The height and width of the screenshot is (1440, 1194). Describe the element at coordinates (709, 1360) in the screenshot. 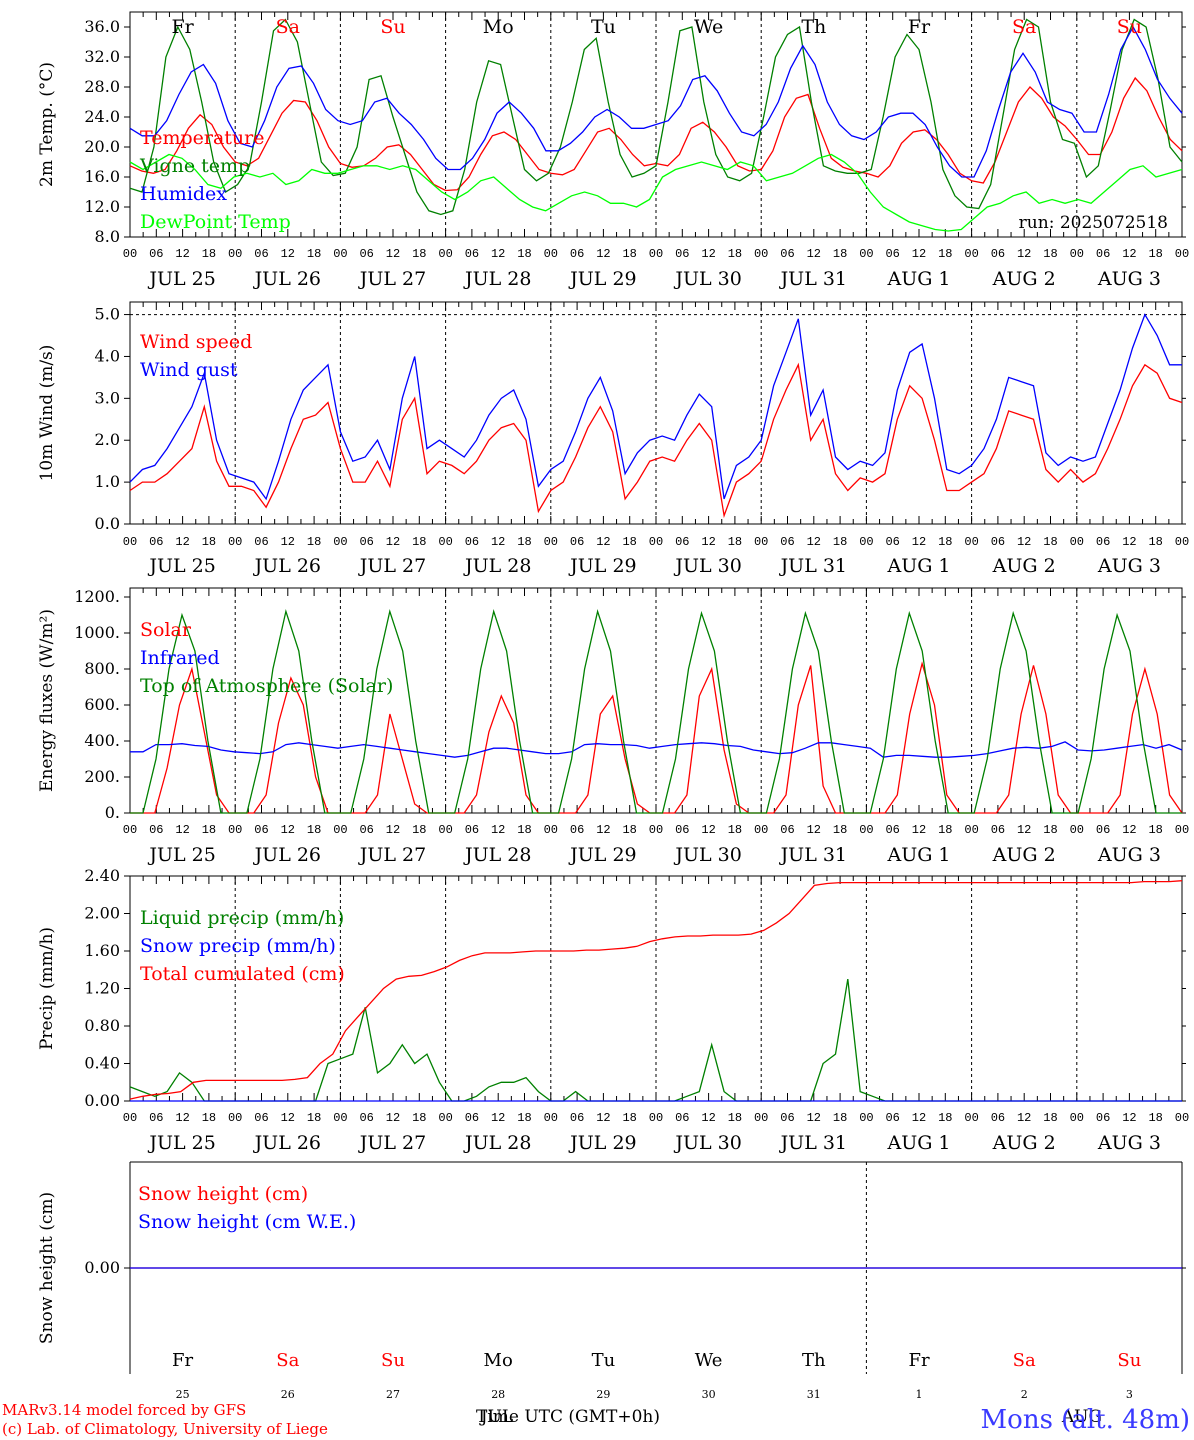

I see `weekday-label: We` at that location.